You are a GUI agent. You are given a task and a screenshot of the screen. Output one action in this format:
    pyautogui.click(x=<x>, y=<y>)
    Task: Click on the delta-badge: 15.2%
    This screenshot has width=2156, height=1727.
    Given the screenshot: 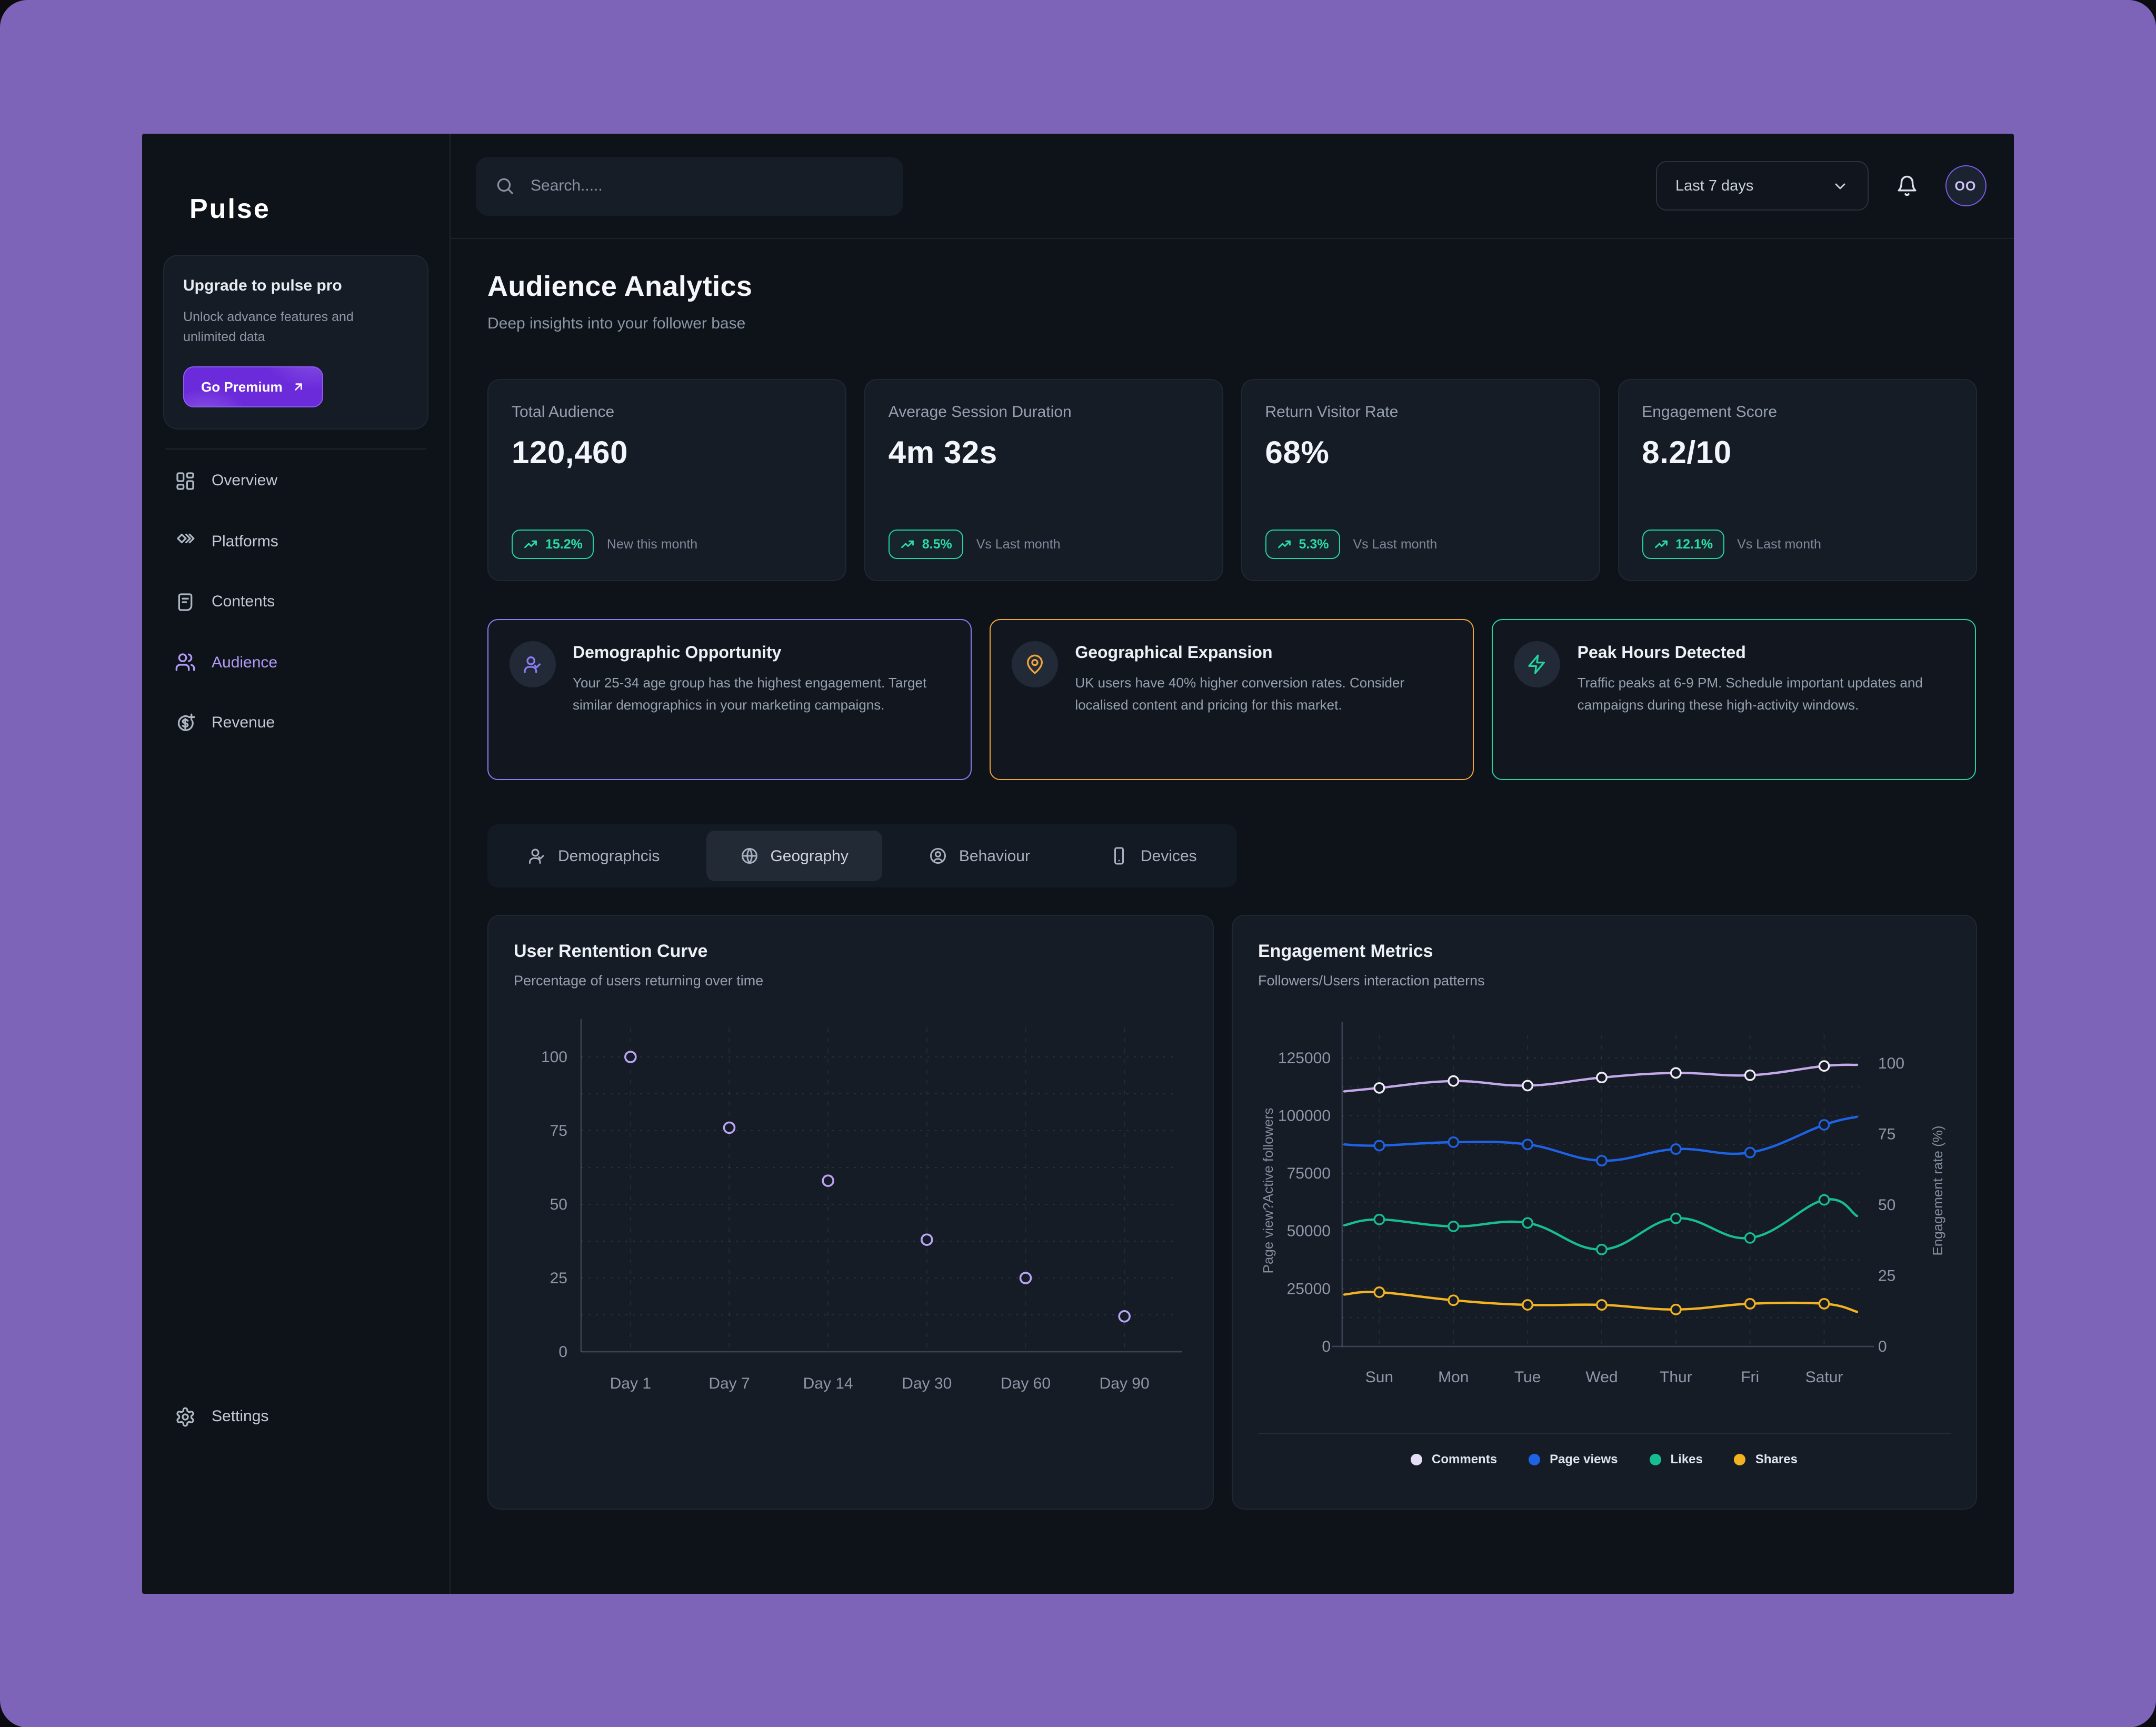 What is the action you would take?
    pyautogui.click(x=553, y=544)
    